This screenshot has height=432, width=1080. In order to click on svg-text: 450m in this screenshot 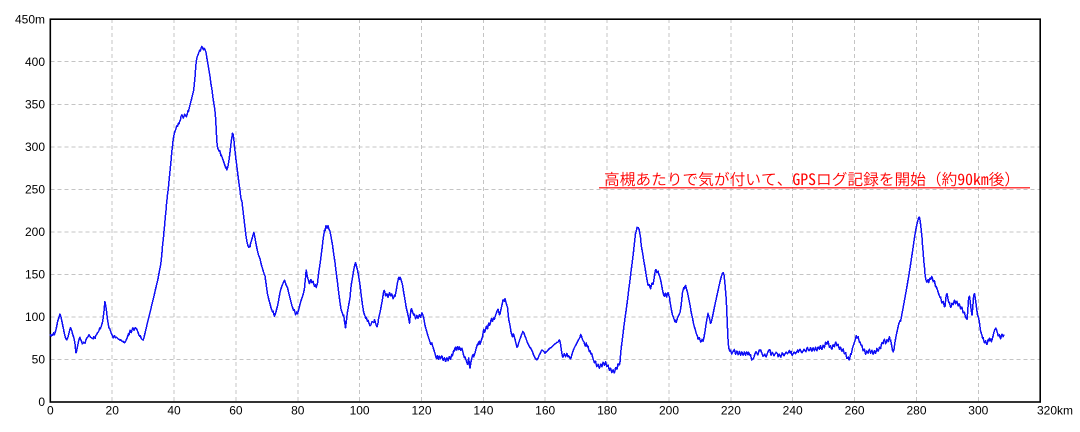, I will do `click(30, 19)`.